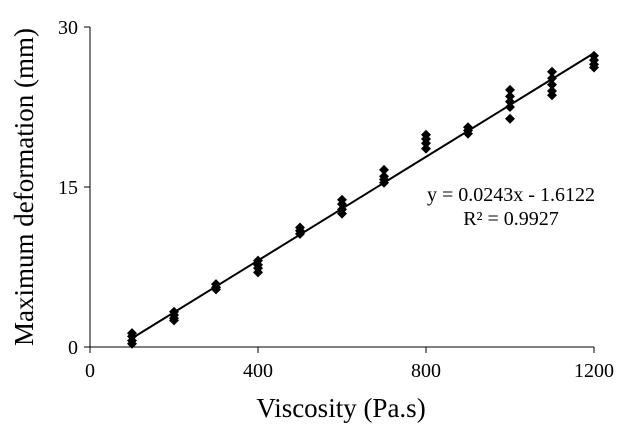 This screenshot has height=425, width=617. Describe the element at coordinates (594, 371) in the screenshot. I see `x-tick-label: 1200` at that location.